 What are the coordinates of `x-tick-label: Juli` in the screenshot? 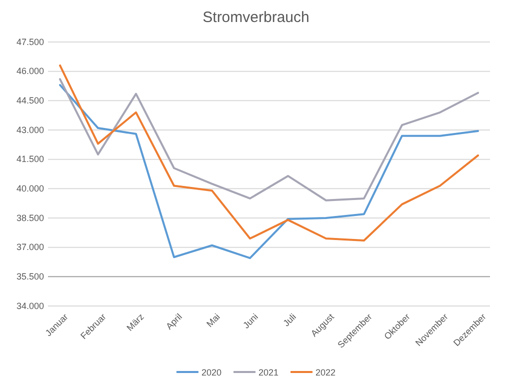 It's located at (289, 320).